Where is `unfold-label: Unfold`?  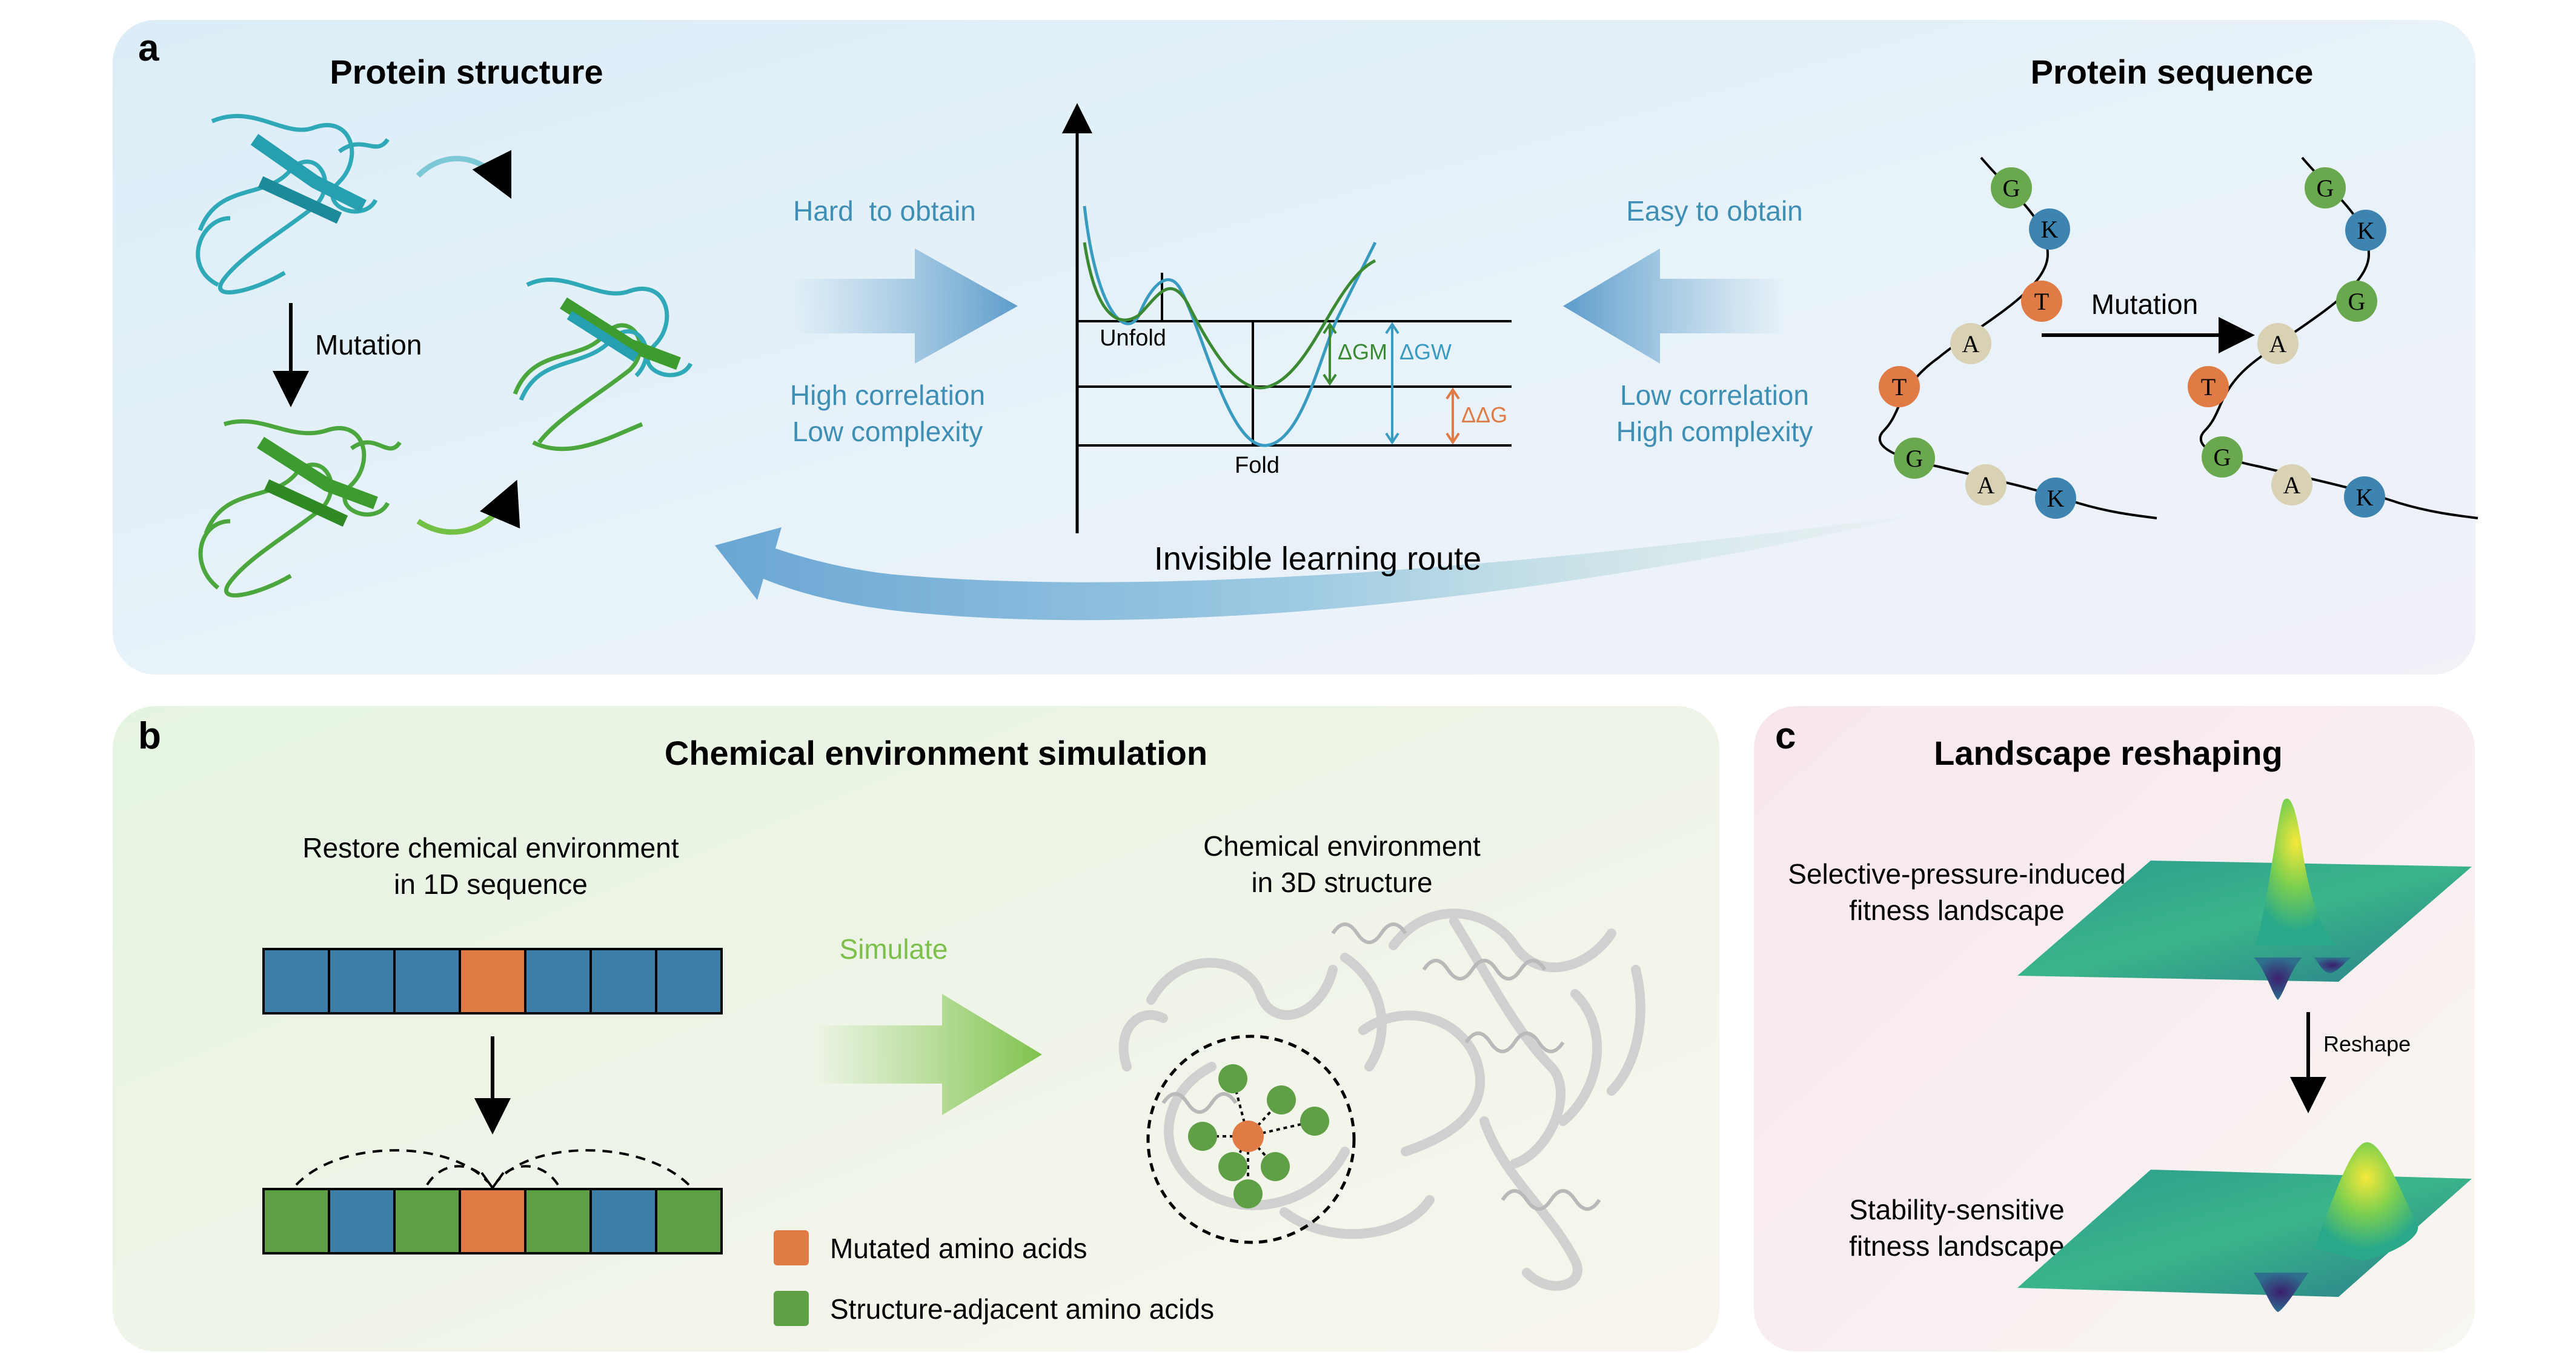
unfold-label: Unfold is located at coordinates (1133, 338).